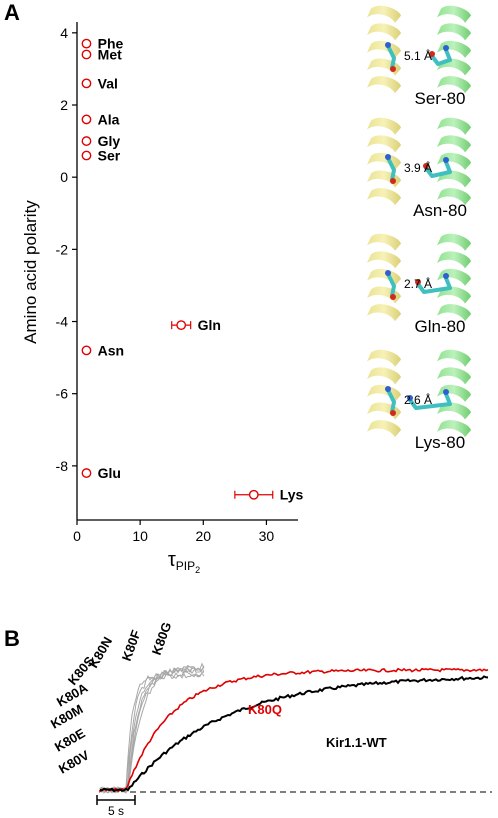 The image size is (498, 818). I want to click on point-label: Glu, so click(109, 473).